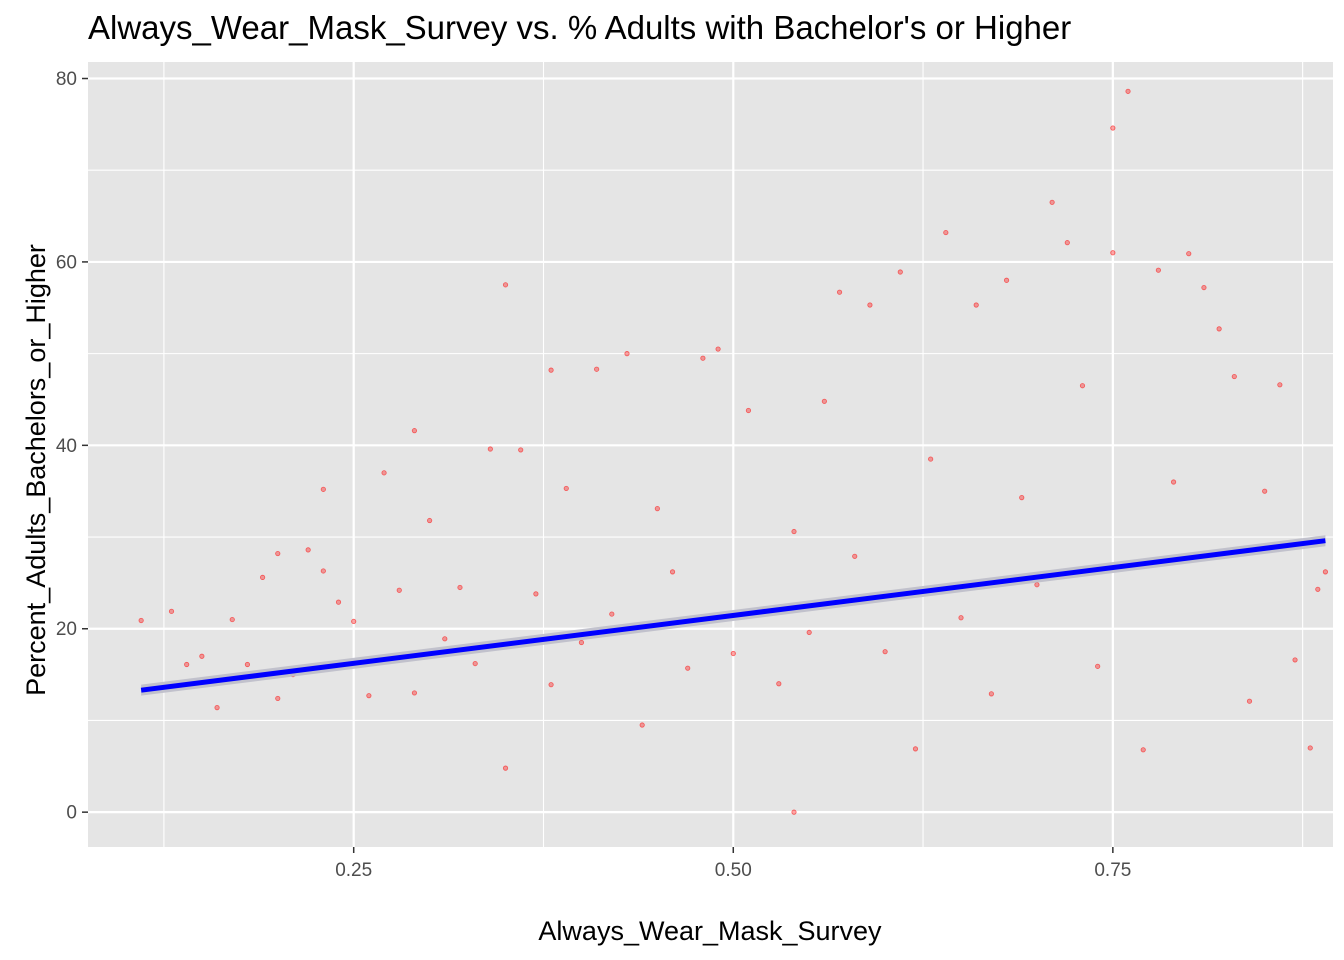 The height and width of the screenshot is (960, 1344). I want to click on y-tick-label: 20, so click(66, 629).